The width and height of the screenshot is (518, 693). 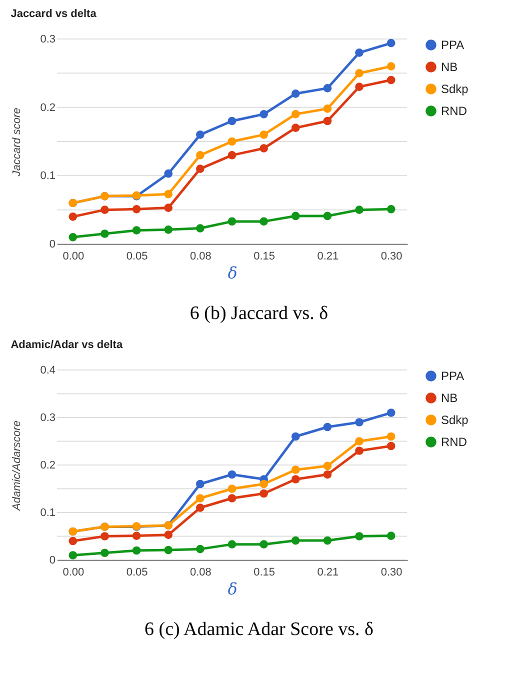 I want to click on chart-title: Adamic/Adar vs delta, so click(x=67, y=345).